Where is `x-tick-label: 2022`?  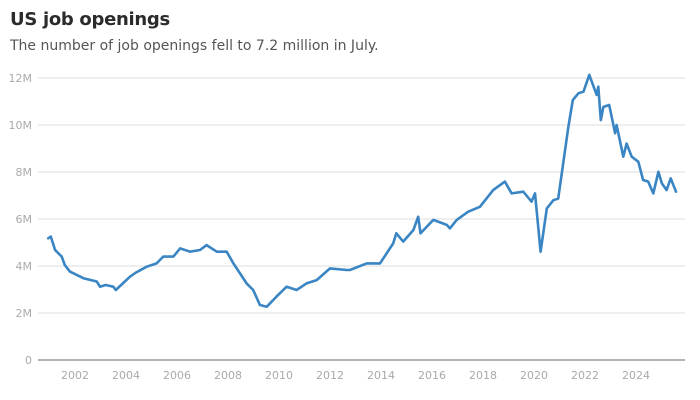 x-tick-label: 2022 is located at coordinates (585, 375).